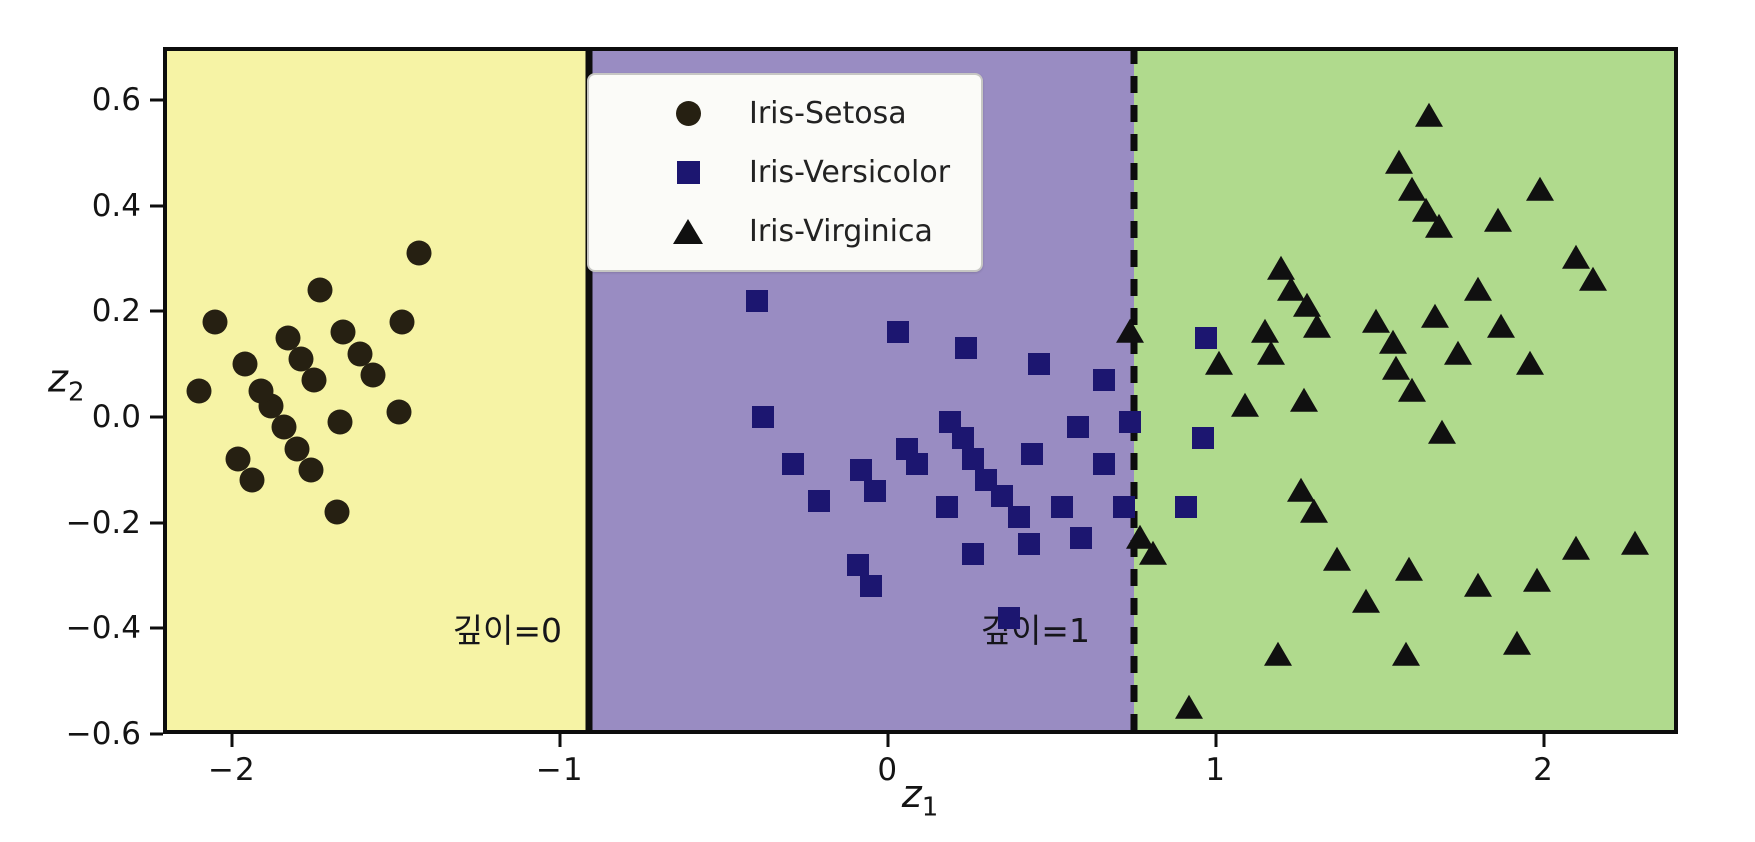 The width and height of the screenshot is (1755, 842). What do you see at coordinates (1543, 770) in the screenshot?
I see `x-tick-label: 2` at bounding box center [1543, 770].